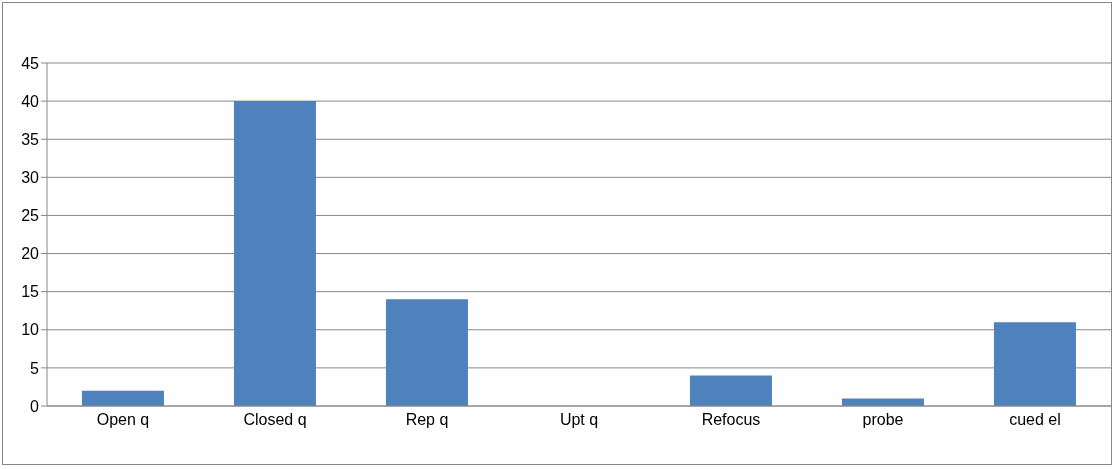 This screenshot has height=469, width=1116. I want to click on x-tick-label: Refocus, so click(731, 420).